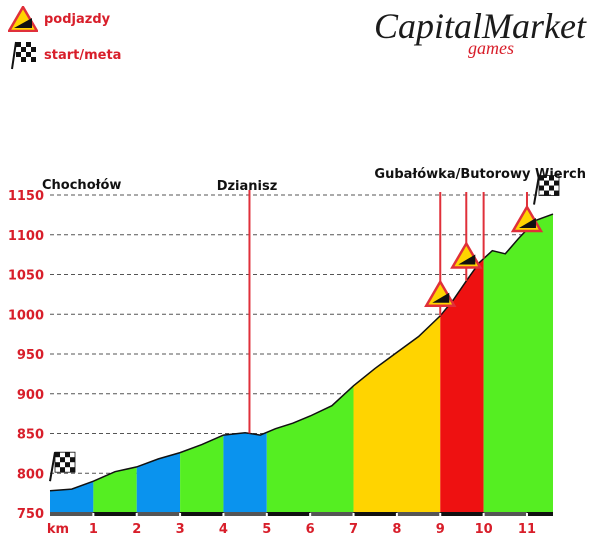  I want to click on x-tick-label: 2, so click(136, 529).